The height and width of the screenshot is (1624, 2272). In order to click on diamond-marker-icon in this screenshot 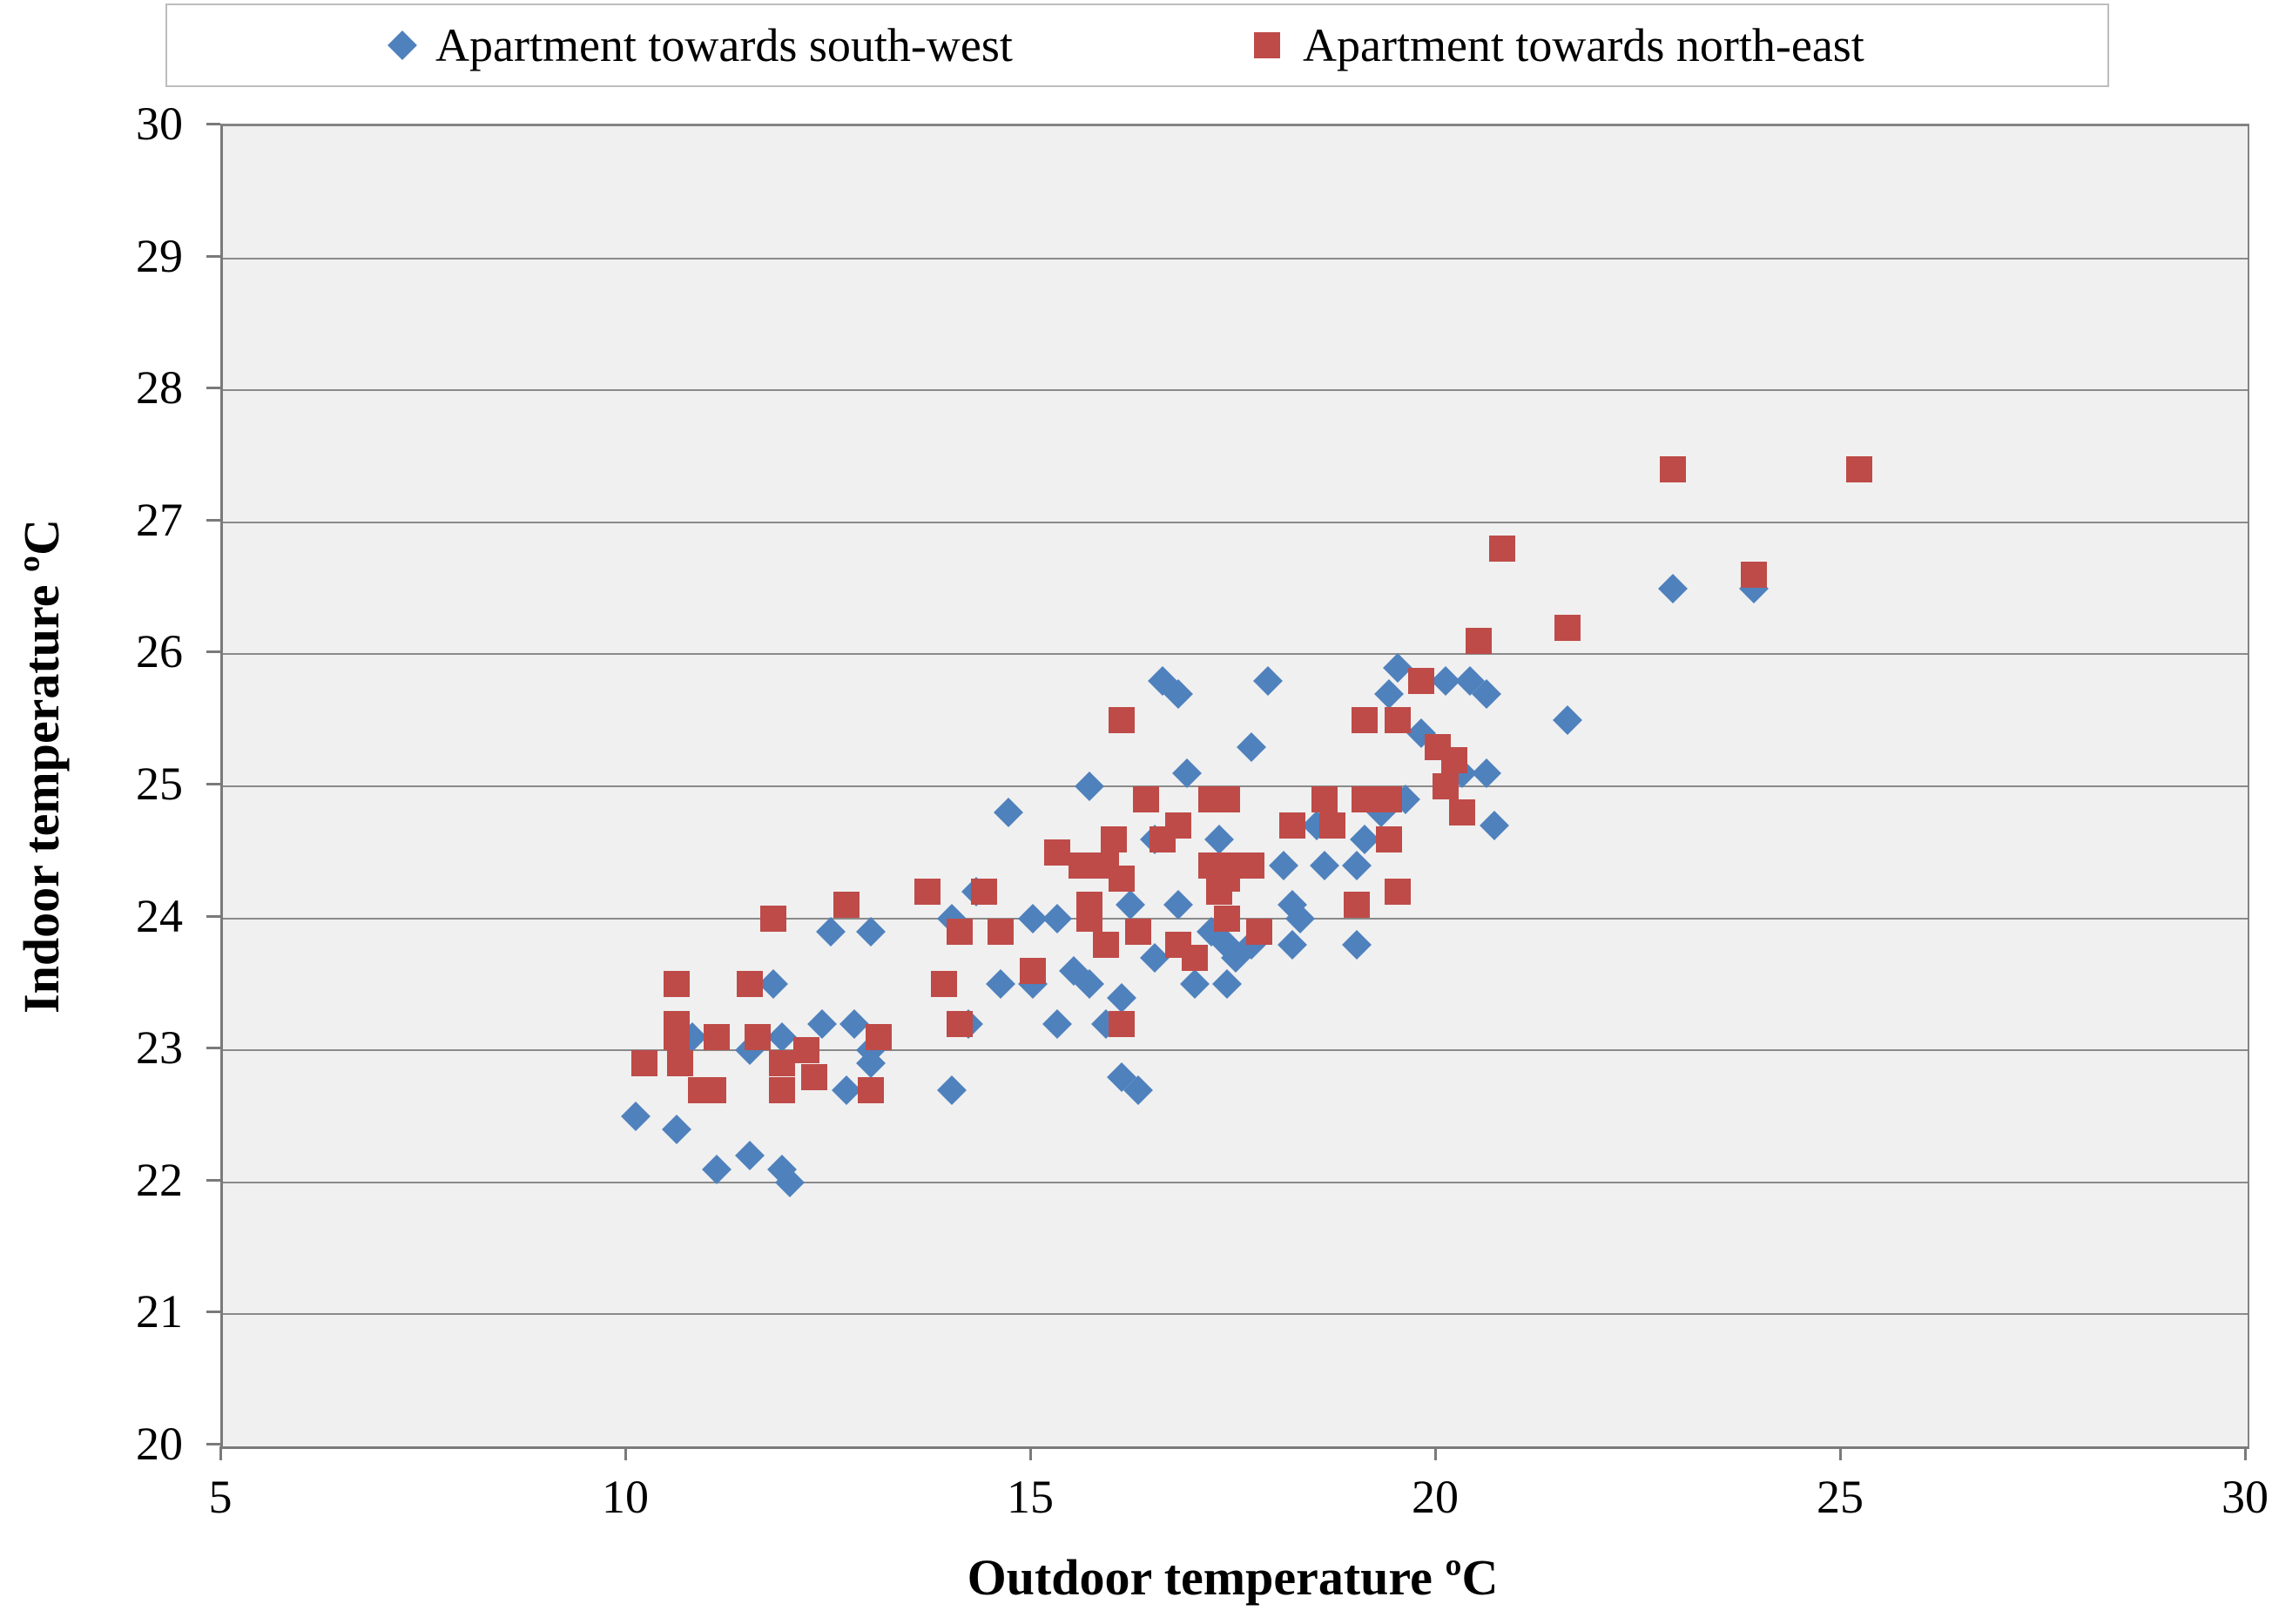, I will do `click(402, 45)`.